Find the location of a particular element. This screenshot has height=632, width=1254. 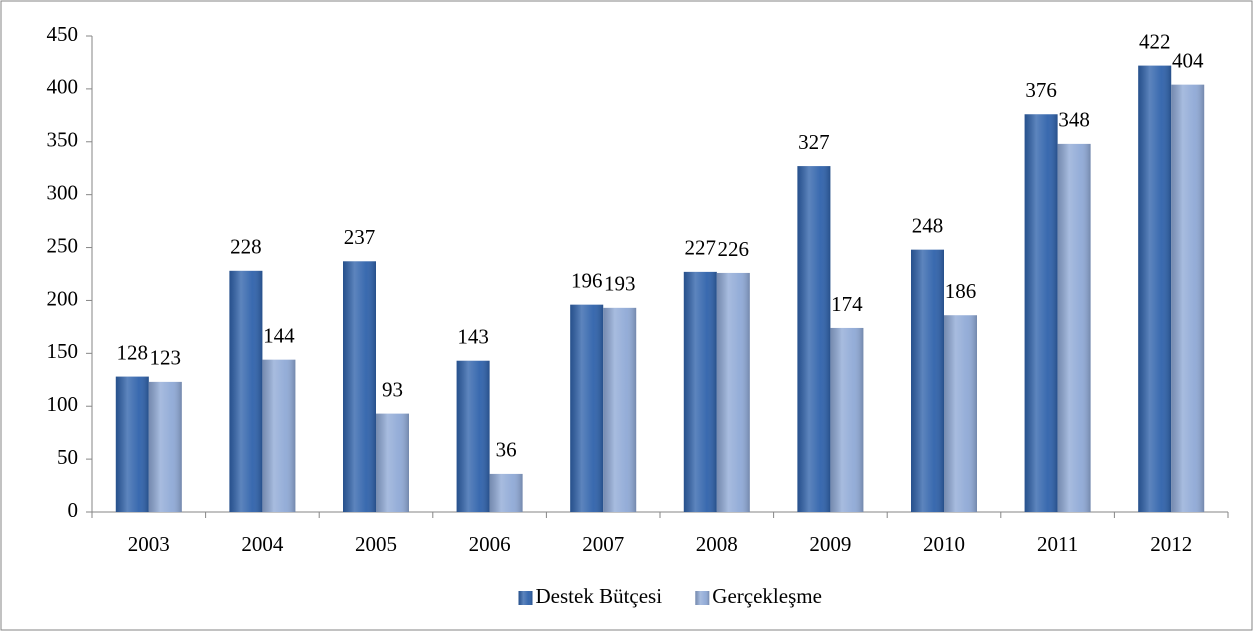

x-tick-label: 2003 is located at coordinates (149, 544).